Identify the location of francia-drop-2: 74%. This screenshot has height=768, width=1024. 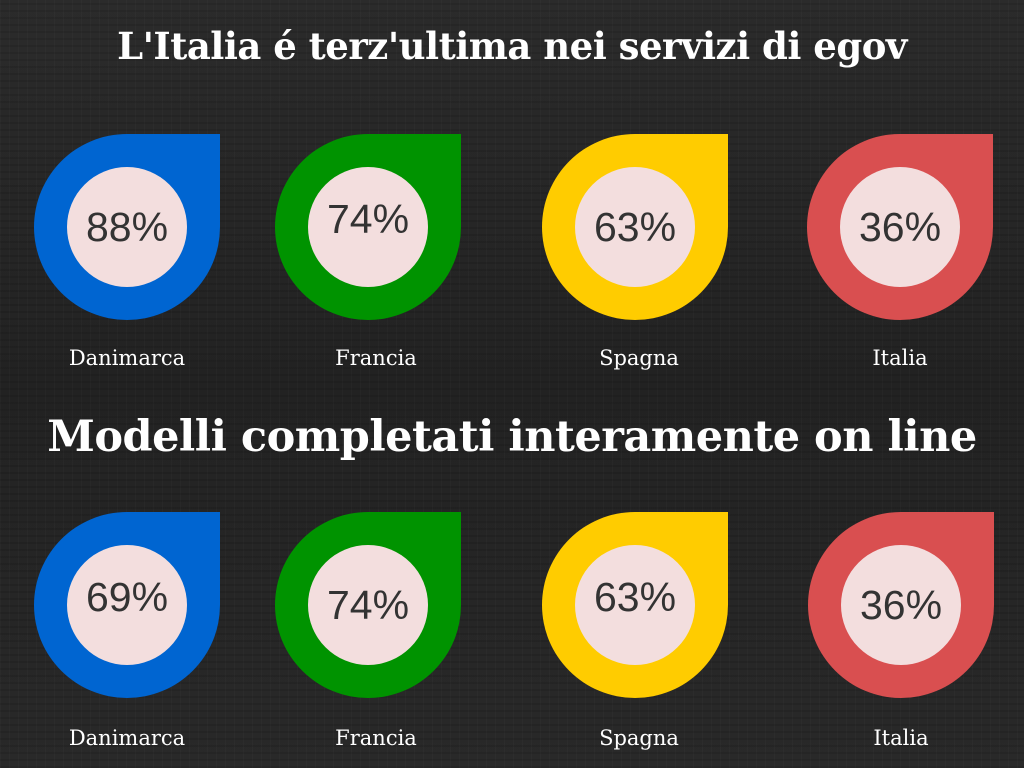
(368, 605).